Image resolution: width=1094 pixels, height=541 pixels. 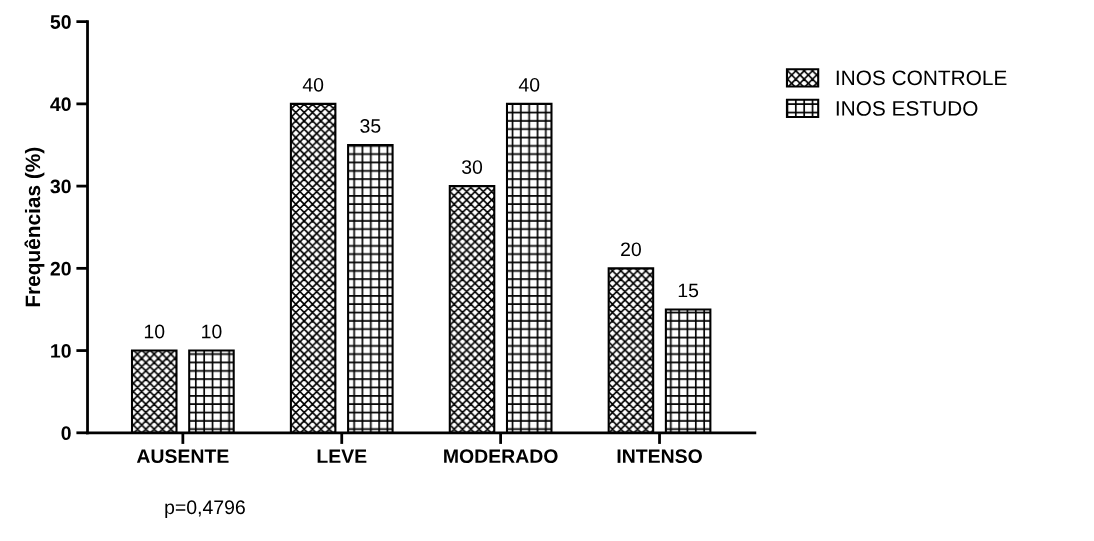 What do you see at coordinates (60, 22) in the screenshot?
I see `y-tick-label: 50` at bounding box center [60, 22].